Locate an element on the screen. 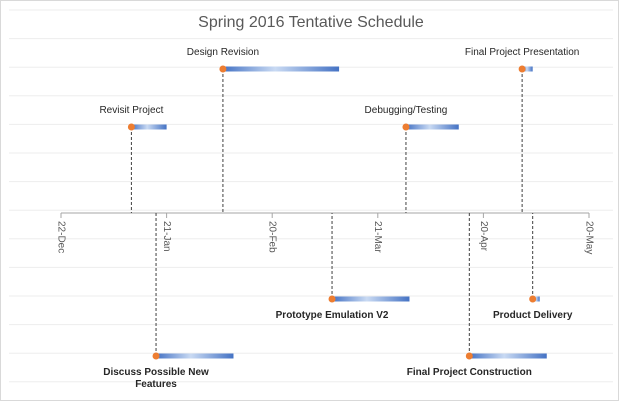 The height and width of the screenshot is (403, 620). task-label-line: Features is located at coordinates (156, 384).